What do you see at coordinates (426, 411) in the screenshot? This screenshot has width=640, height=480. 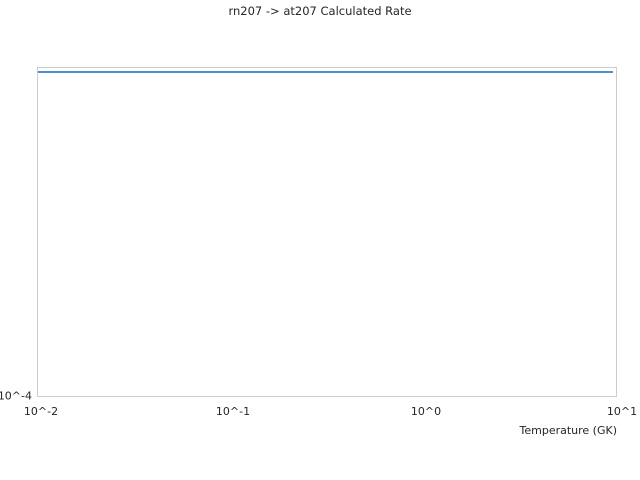 I see `x-tick-label-3: 10^0` at bounding box center [426, 411].